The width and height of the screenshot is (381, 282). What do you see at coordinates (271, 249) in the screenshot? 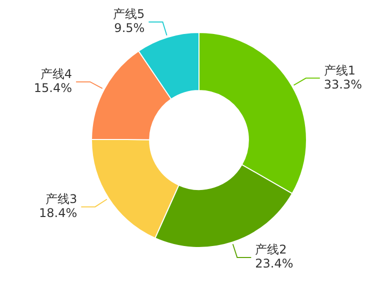
I see `slice-label: 产线2` at bounding box center [271, 249].